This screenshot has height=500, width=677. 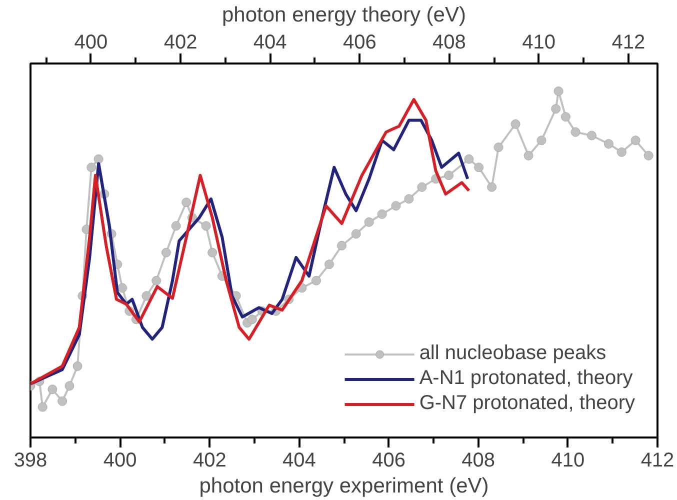 I want to click on x2-tick-label: 404, so click(x=270, y=43).